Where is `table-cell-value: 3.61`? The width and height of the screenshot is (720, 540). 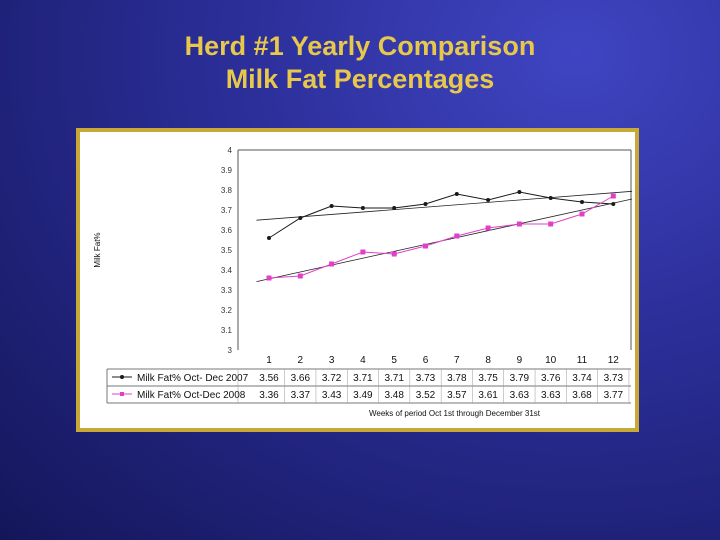
table-cell-value: 3.61 is located at coordinates (488, 395).